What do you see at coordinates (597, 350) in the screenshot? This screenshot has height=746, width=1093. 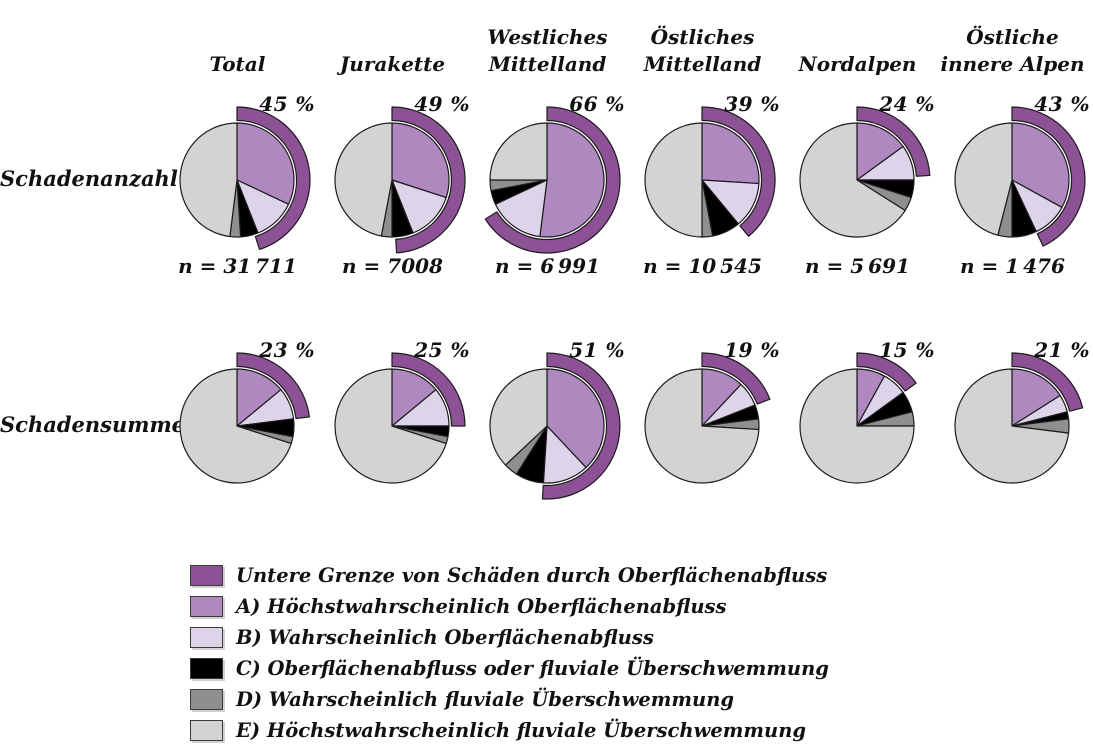 I see `arc-percentage-label: 51 %` at bounding box center [597, 350].